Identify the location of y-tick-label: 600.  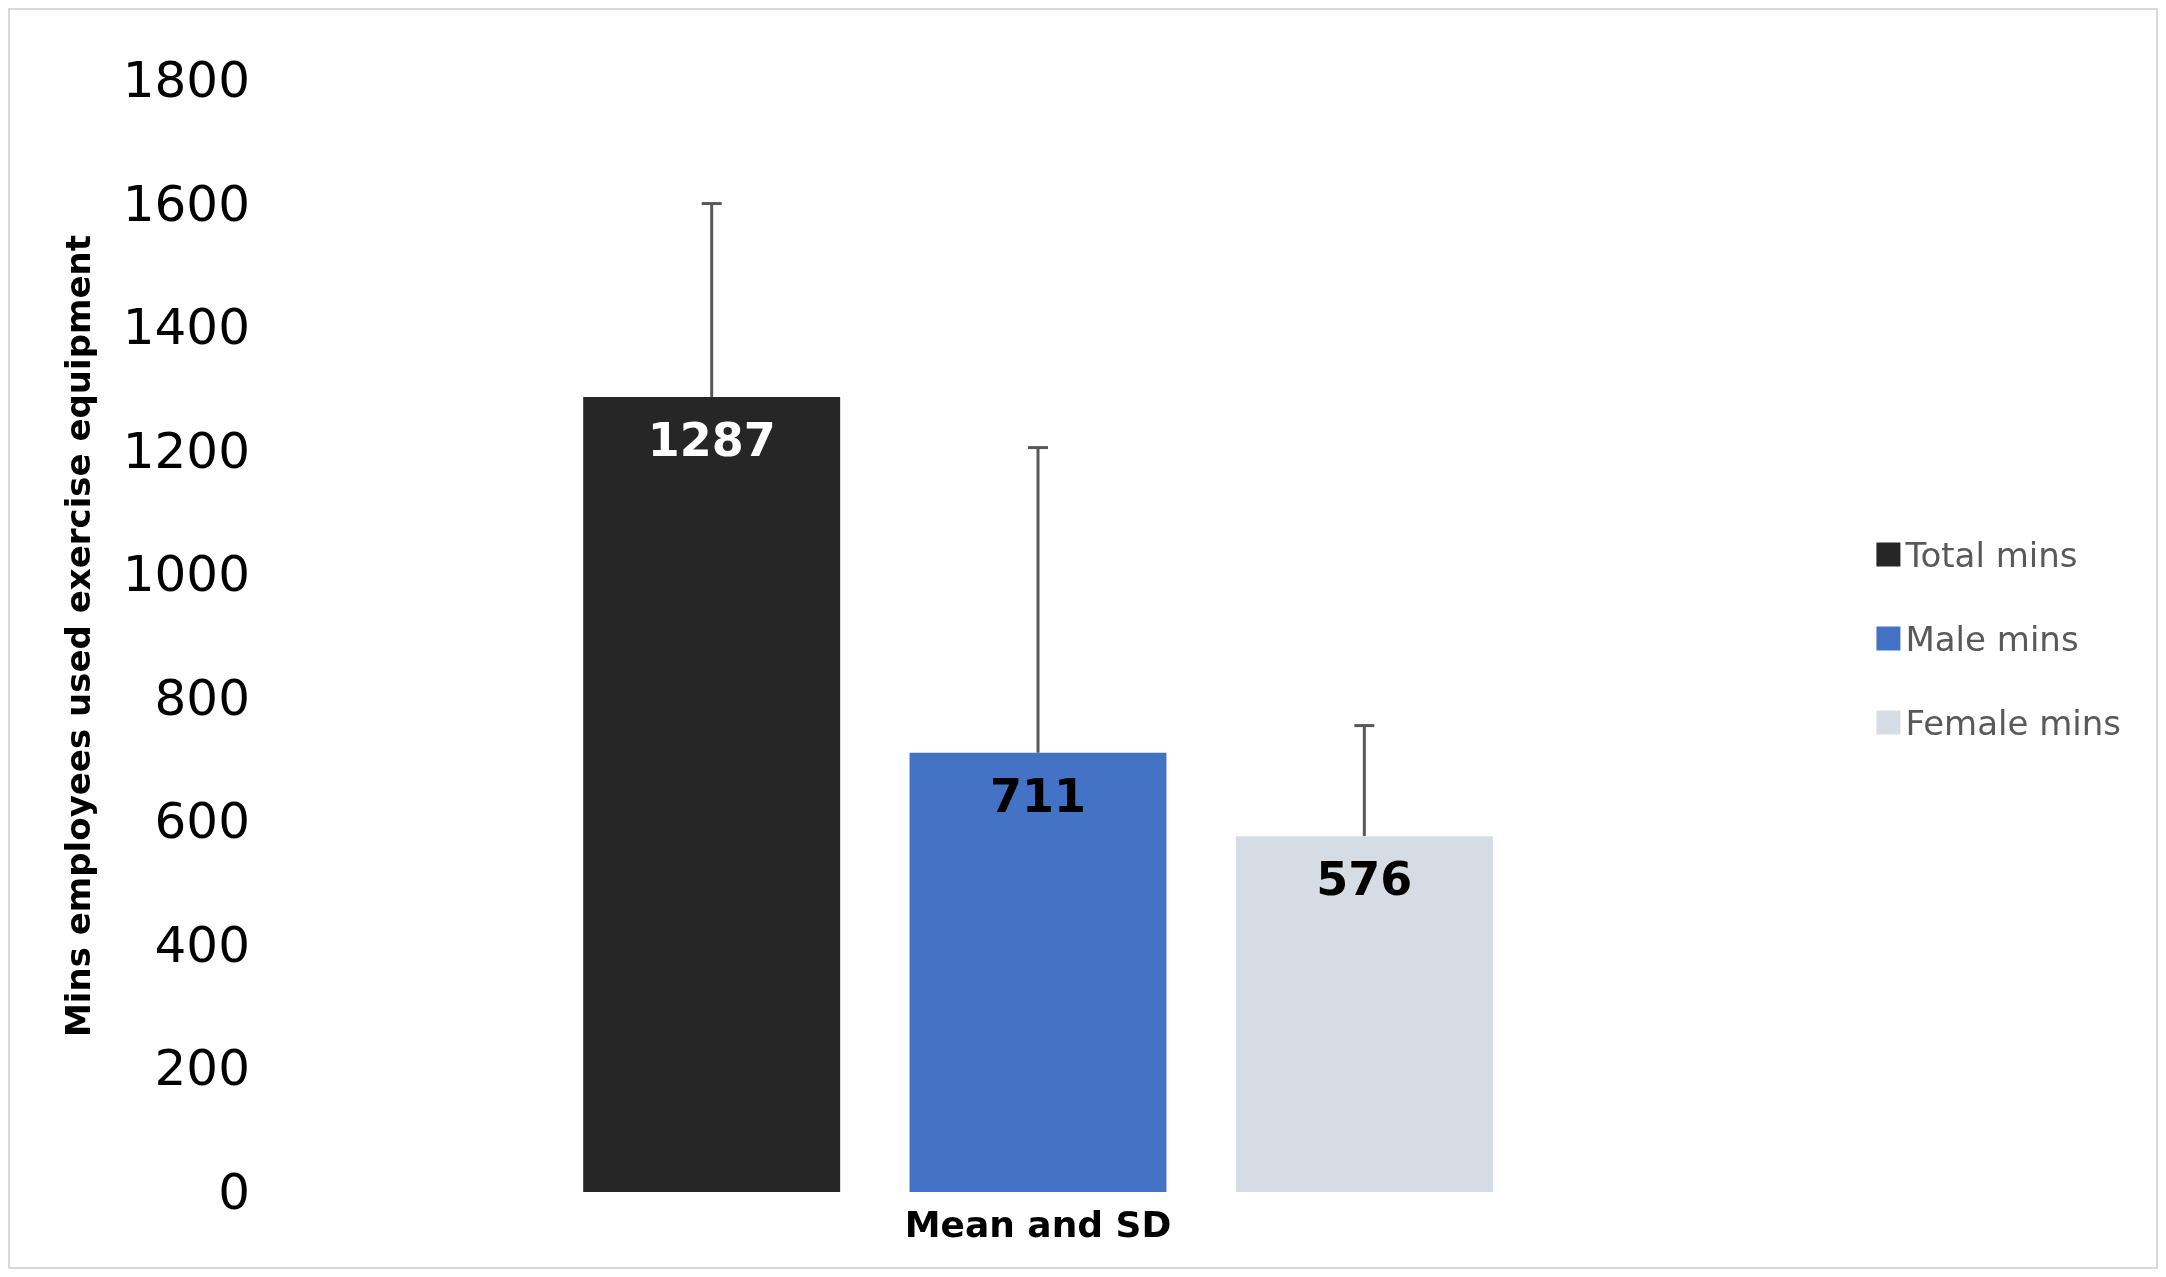
(202, 821).